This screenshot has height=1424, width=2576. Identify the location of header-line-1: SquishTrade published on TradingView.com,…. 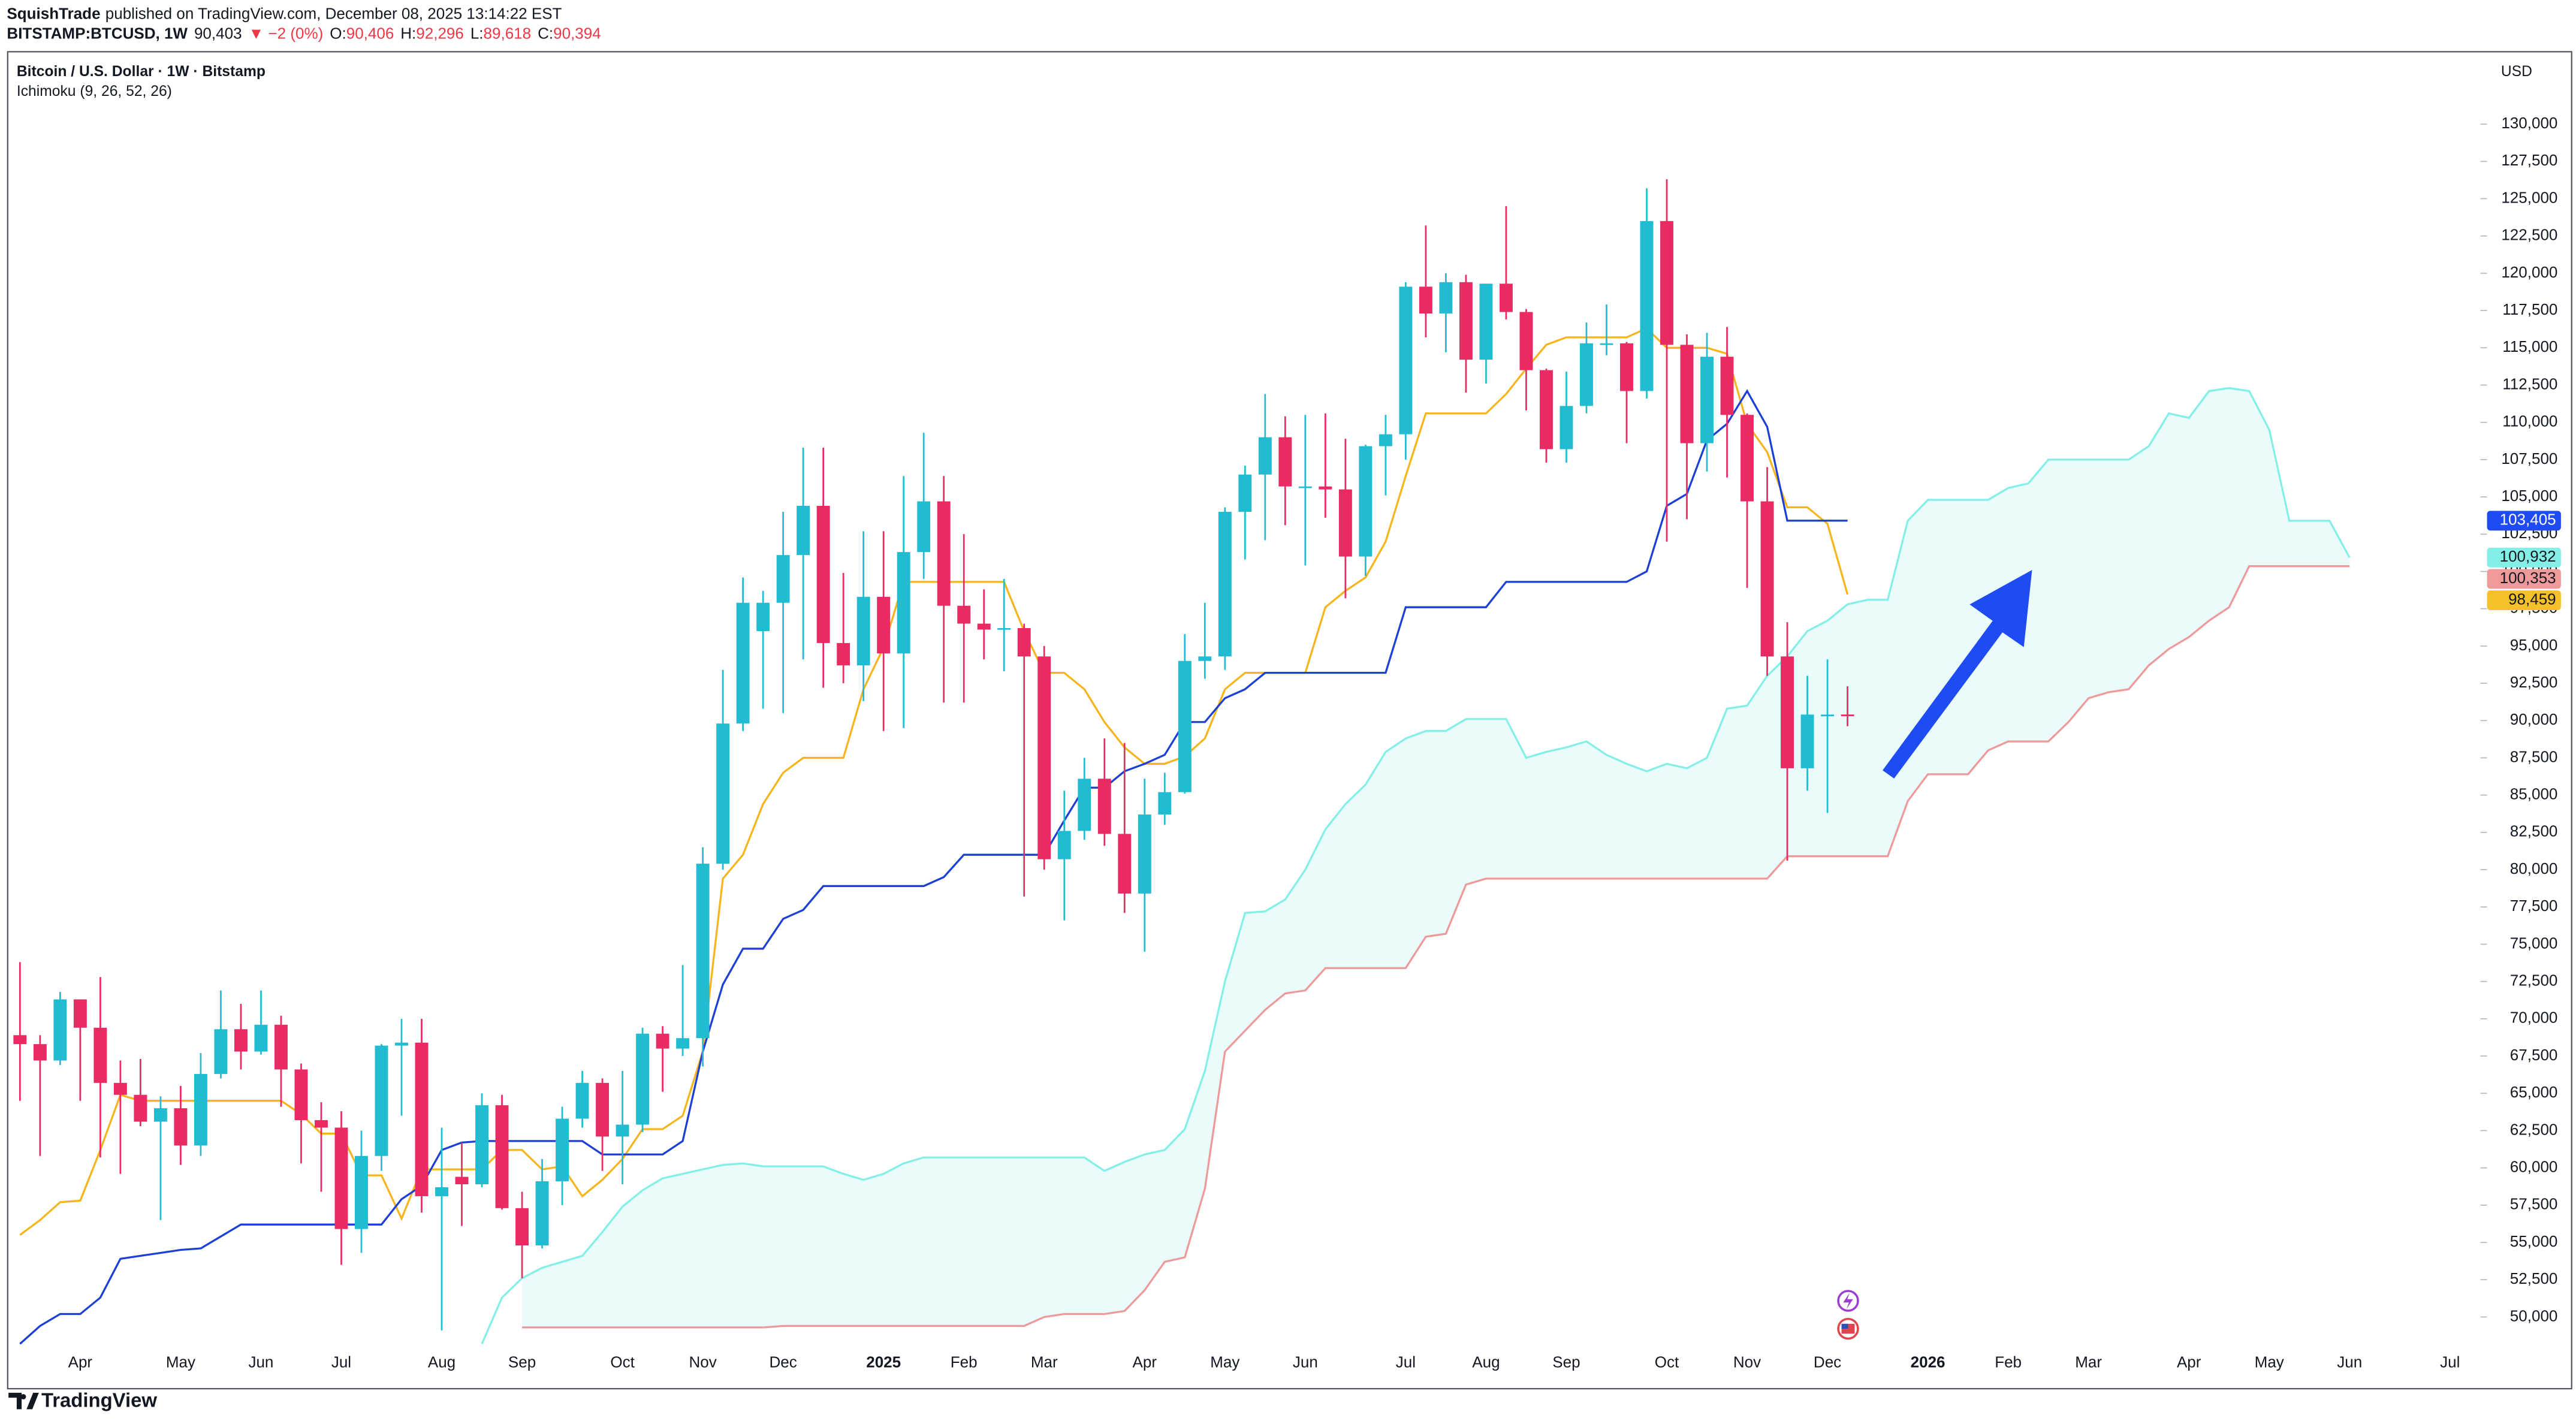
(284, 14).